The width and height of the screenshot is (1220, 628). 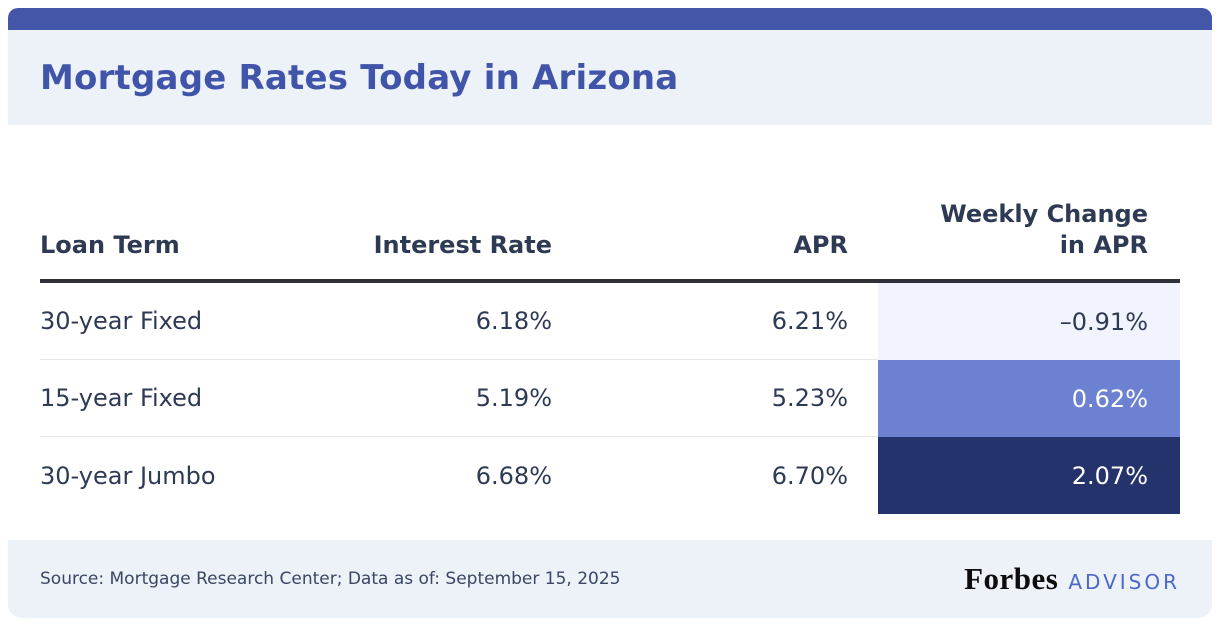 I want to click on table-row: 15-year Fixed 5.19% 5.23% 0.62%, so click(x=610, y=398).